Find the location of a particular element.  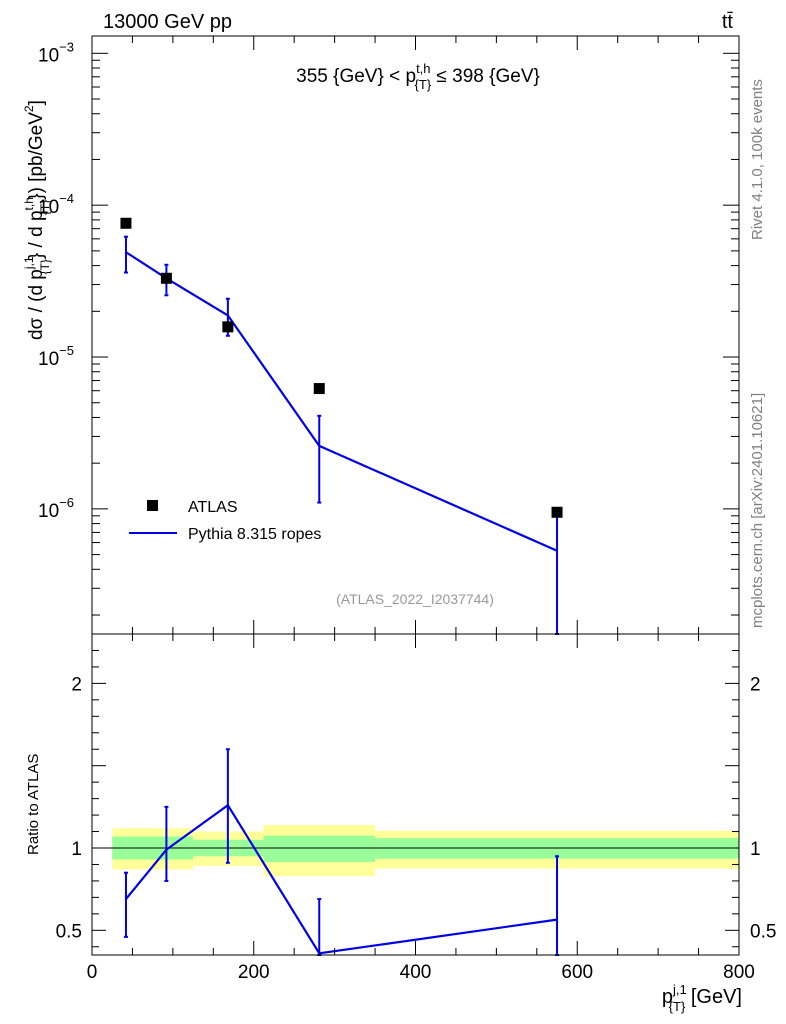

ylabel-part-4: t,h is located at coordinates (29, 203).